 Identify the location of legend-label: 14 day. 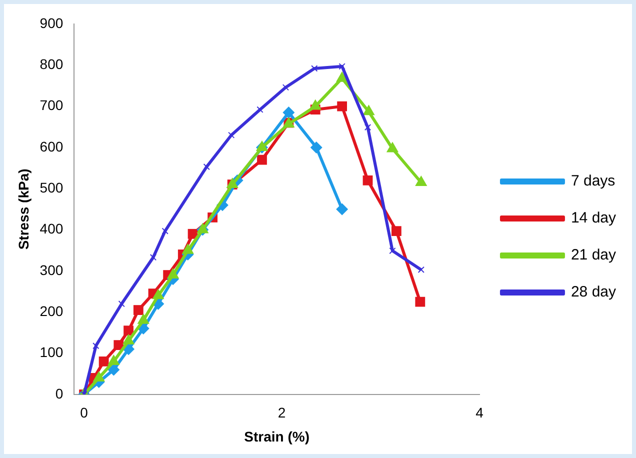
(593, 218).